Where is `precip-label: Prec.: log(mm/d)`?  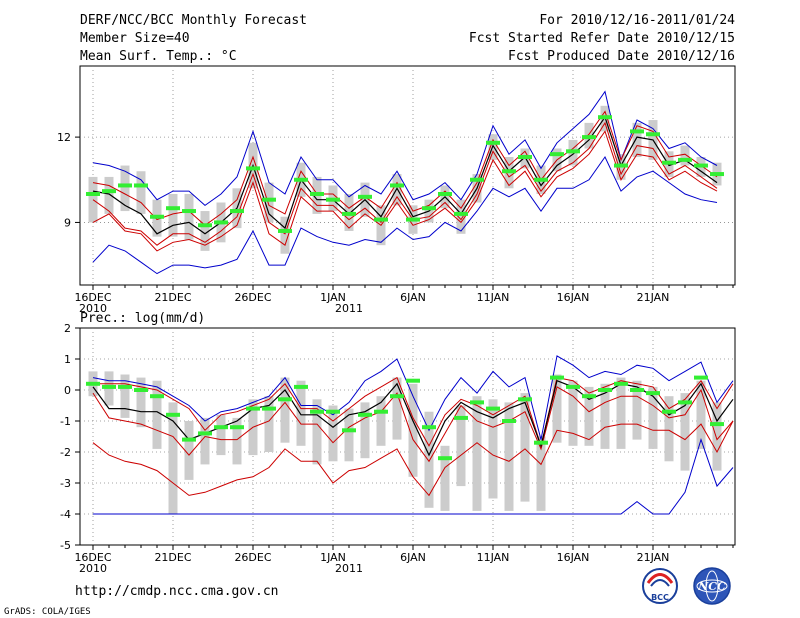 precip-label: Prec.: log(mm/d) is located at coordinates (142, 318).